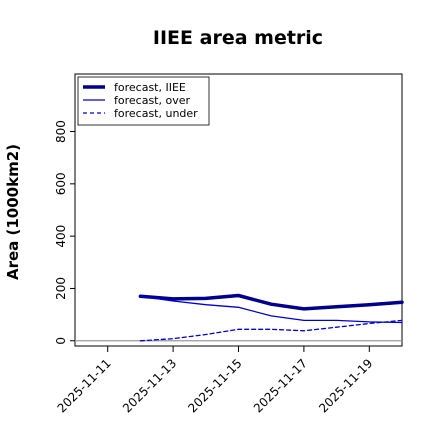 The width and height of the screenshot is (440, 440). Describe the element at coordinates (84, 385) in the screenshot. I see `x-tick-label: 2025-11-11` at that location.